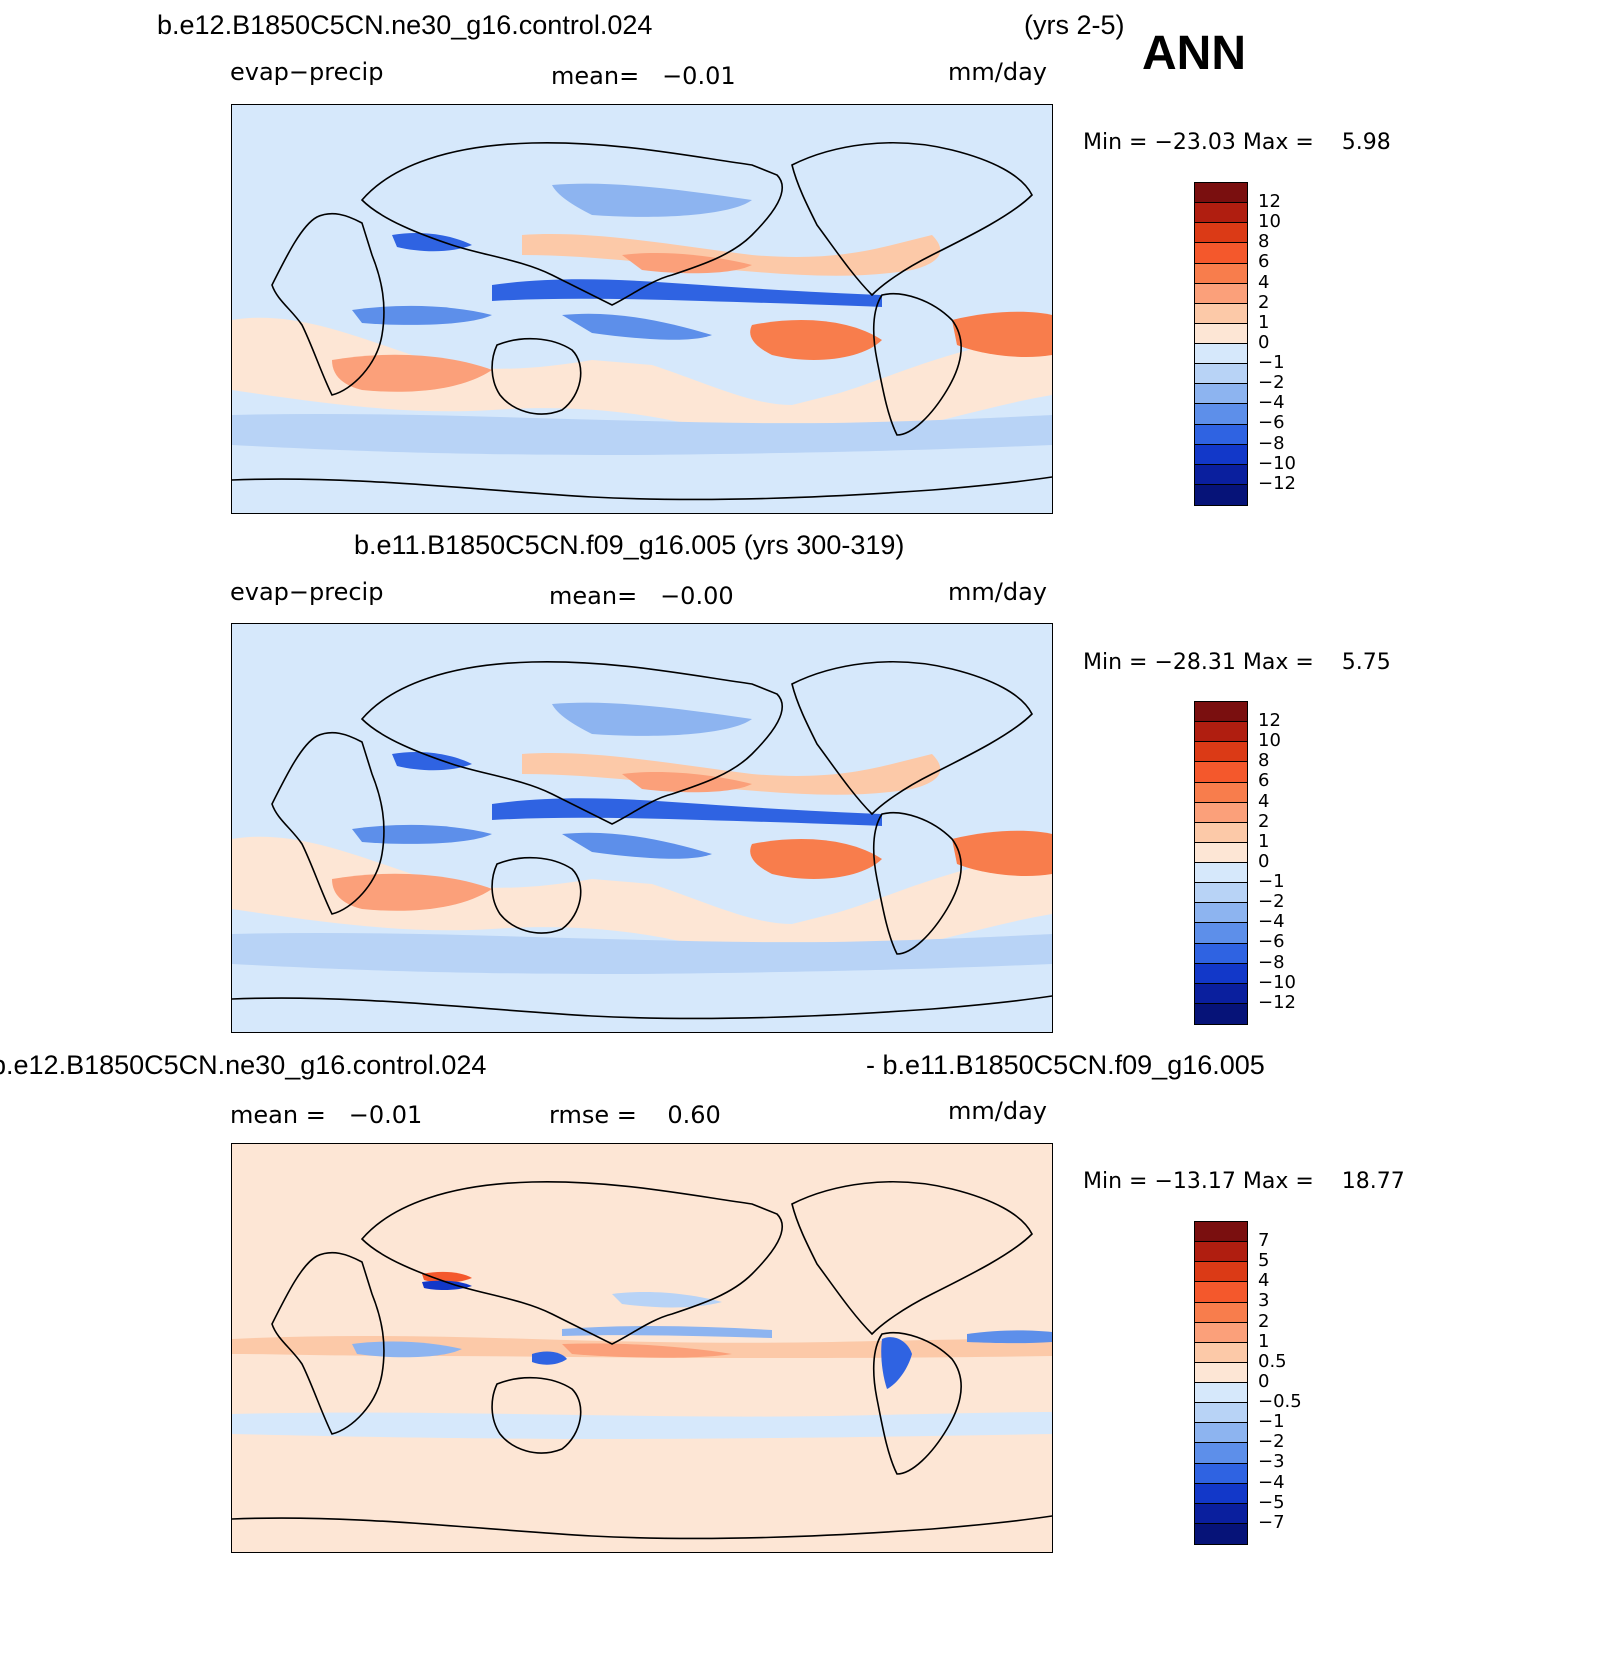 The width and height of the screenshot is (1608, 1663). What do you see at coordinates (1271, 403) in the screenshot?
I see `colorbar-tick-label: −4` at bounding box center [1271, 403].